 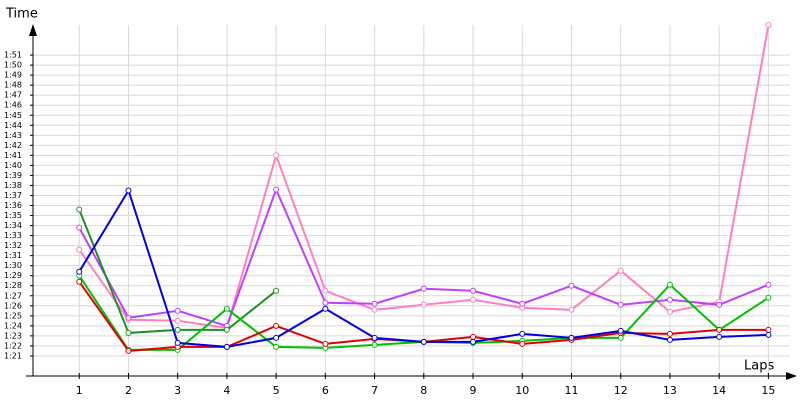 What do you see at coordinates (423, 390) in the screenshot?
I see `x-tick-label: 8` at bounding box center [423, 390].